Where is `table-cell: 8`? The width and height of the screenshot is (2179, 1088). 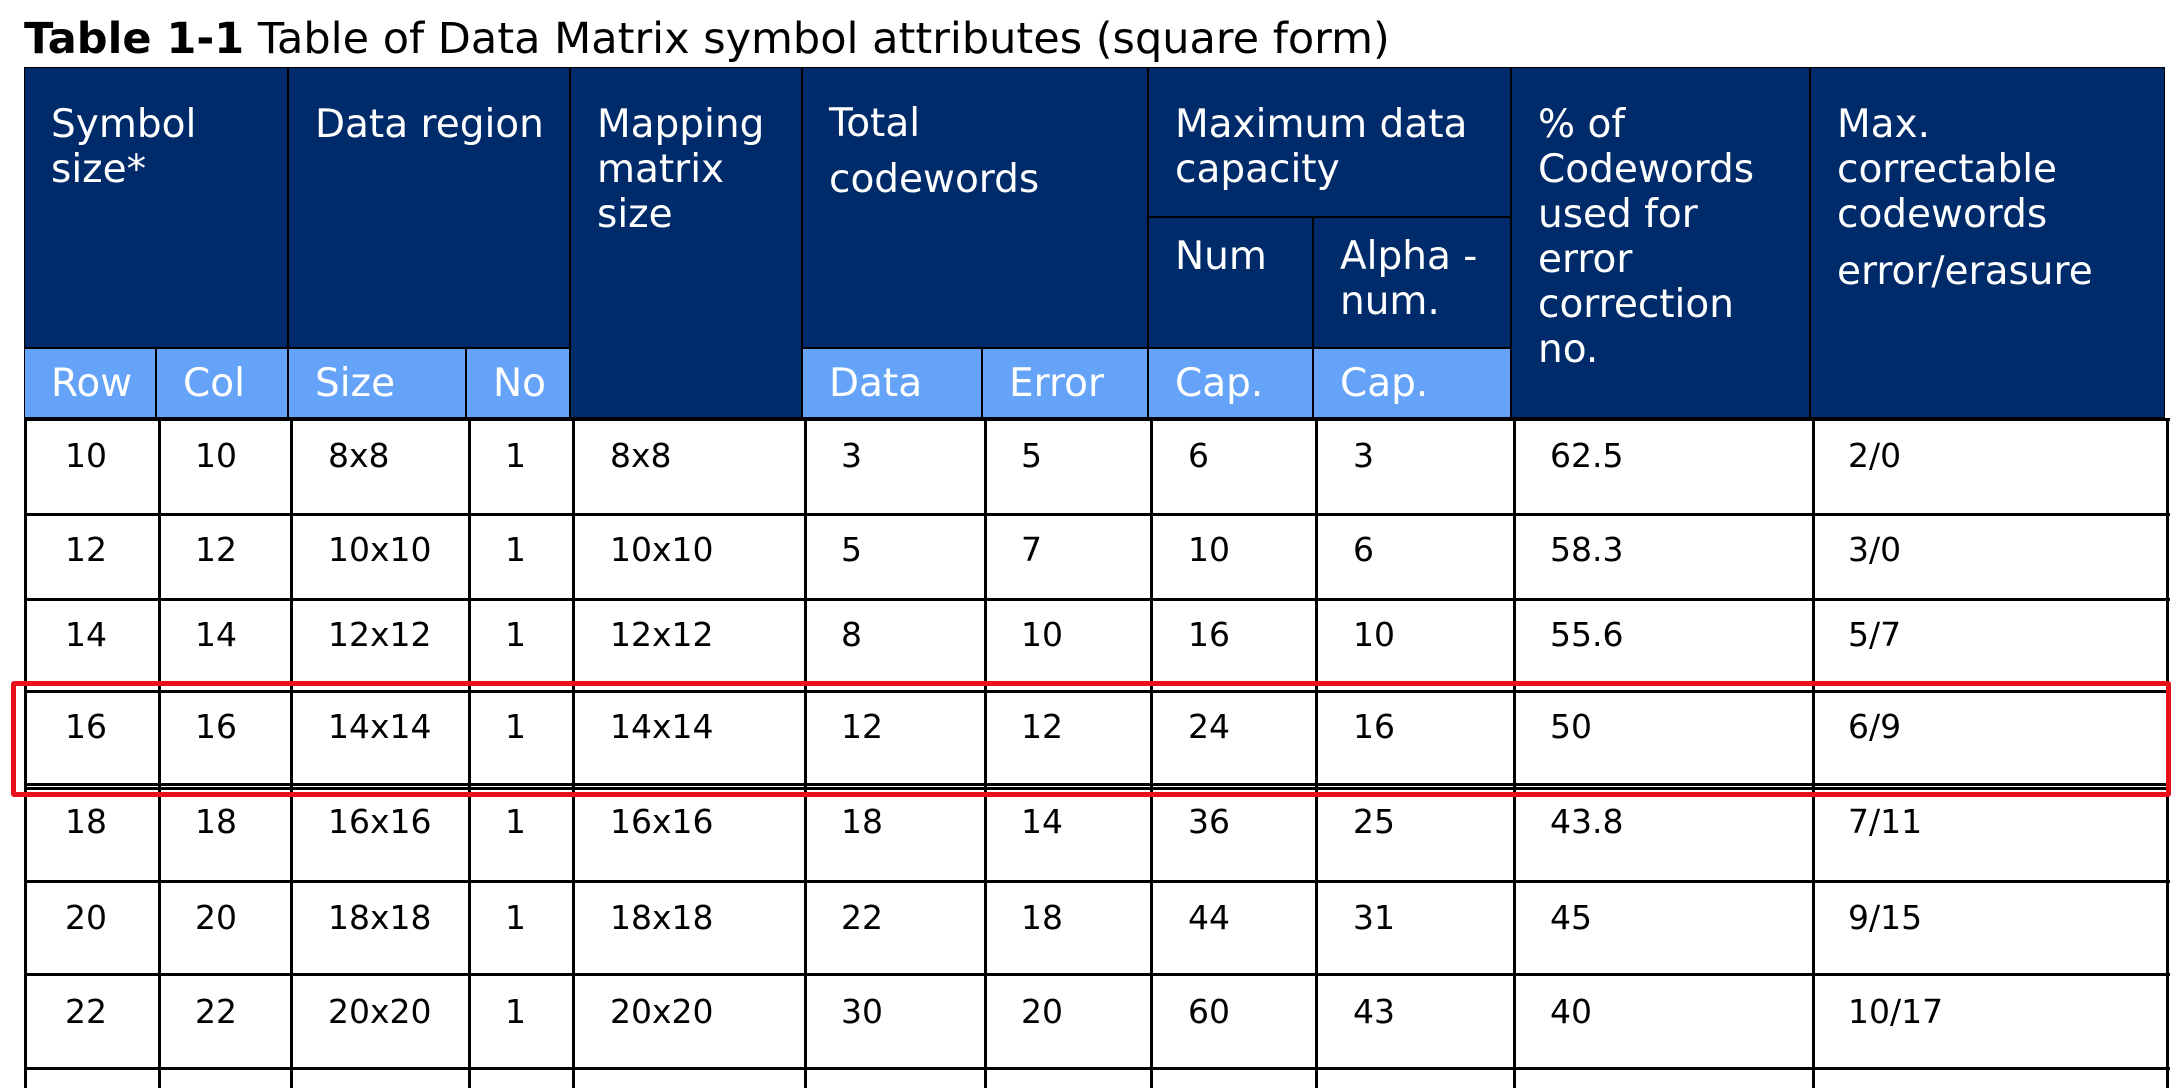 table-cell: 8 is located at coordinates (851, 634).